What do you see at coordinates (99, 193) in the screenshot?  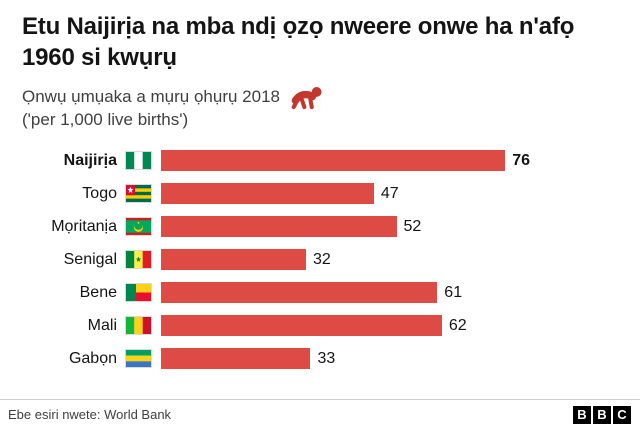 I see `category-label: Togo` at bounding box center [99, 193].